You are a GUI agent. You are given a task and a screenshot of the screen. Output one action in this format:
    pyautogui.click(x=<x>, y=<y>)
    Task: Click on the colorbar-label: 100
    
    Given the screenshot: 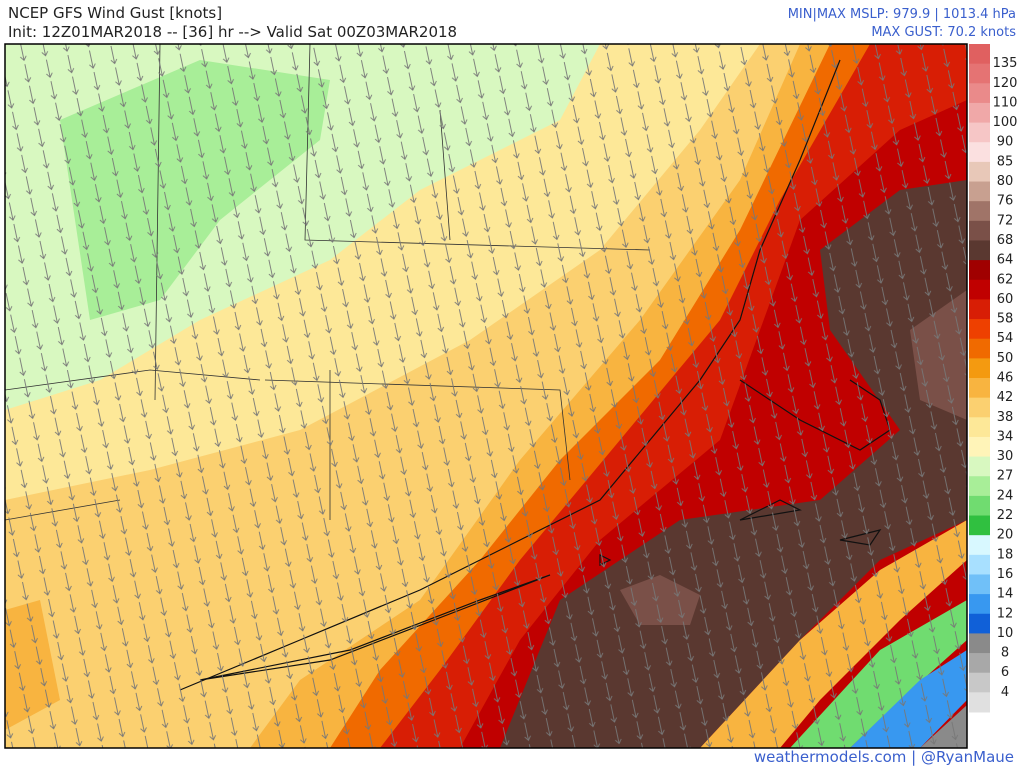 What is the action you would take?
    pyautogui.click(x=1005, y=122)
    